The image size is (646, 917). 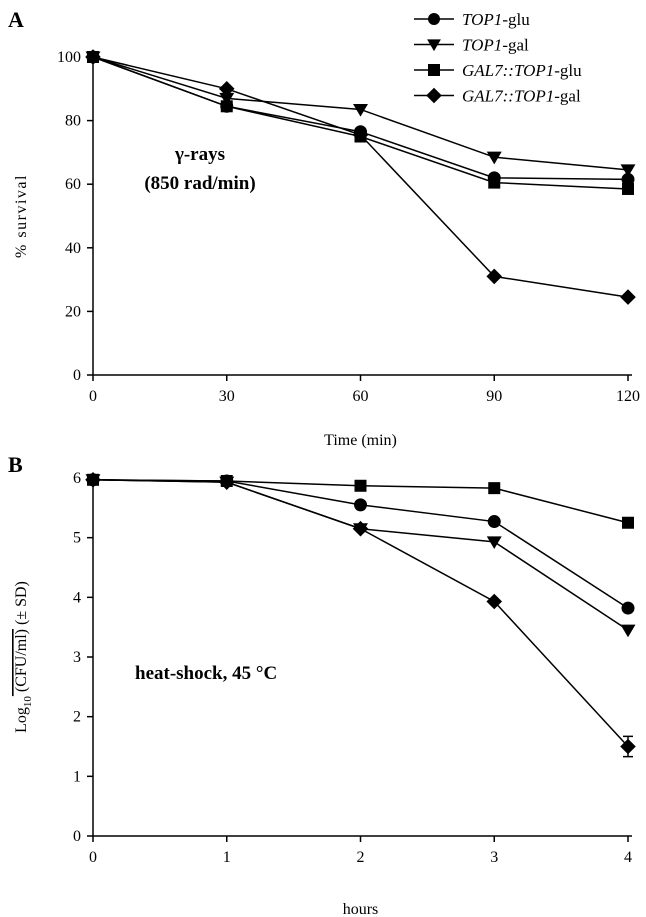 What do you see at coordinates (361, 857) in the screenshot?
I see `panel-b-x-tick-label: 2` at bounding box center [361, 857].